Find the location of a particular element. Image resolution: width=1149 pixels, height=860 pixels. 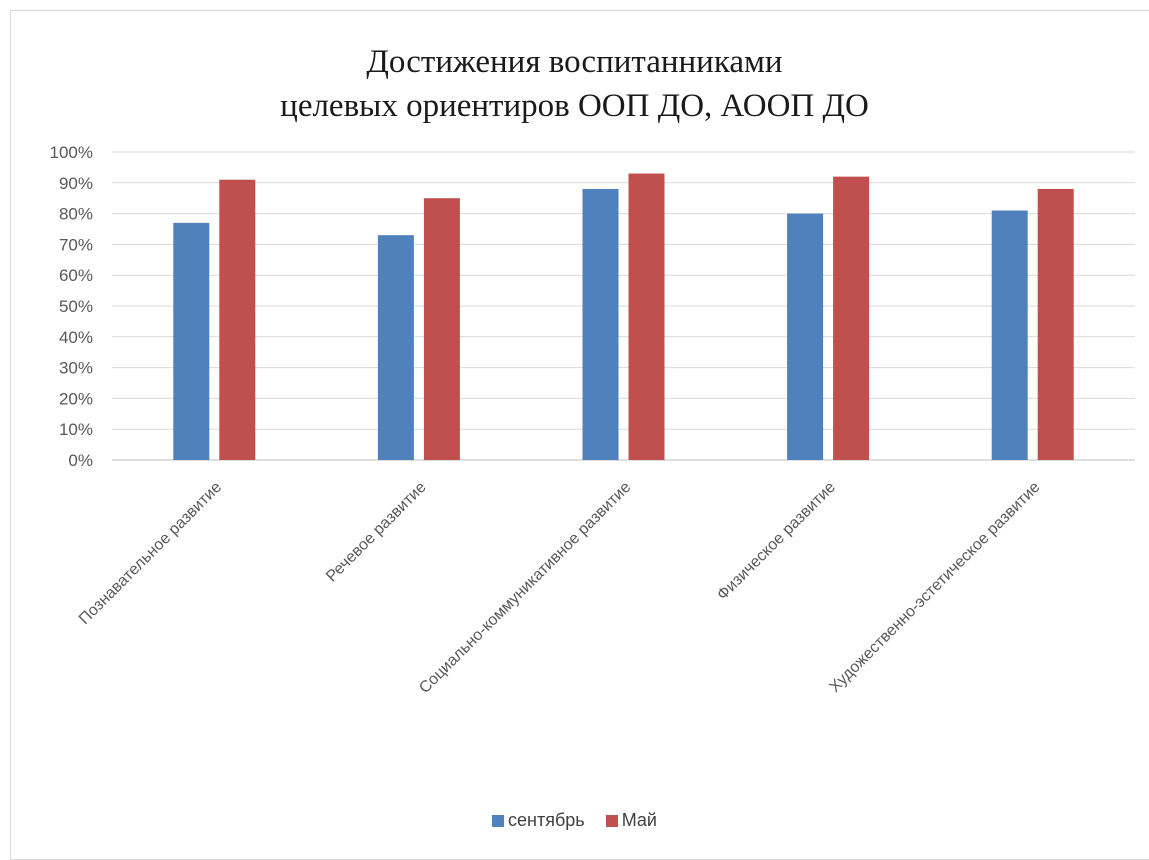

y-tick-label: 80% is located at coordinates (76, 214).